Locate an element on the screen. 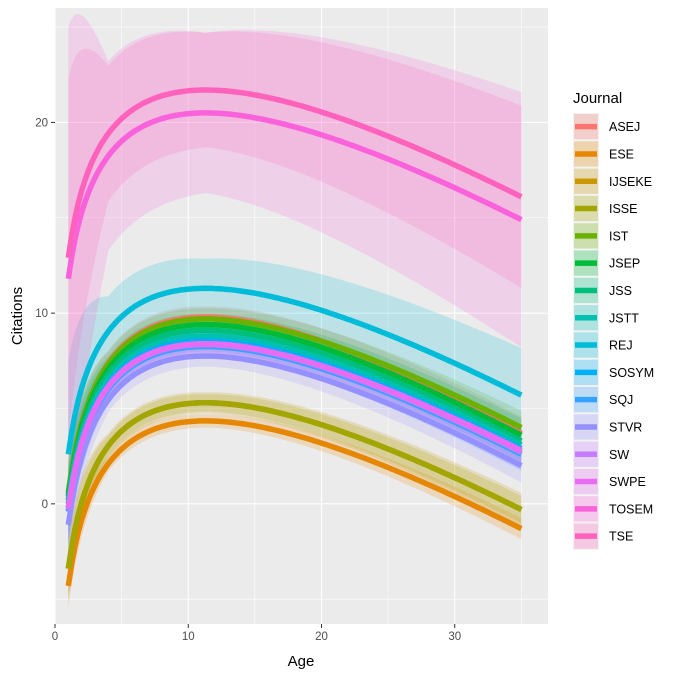 This screenshot has width=677, height=677. legend-label-tosem: TOSEM is located at coordinates (631, 509).